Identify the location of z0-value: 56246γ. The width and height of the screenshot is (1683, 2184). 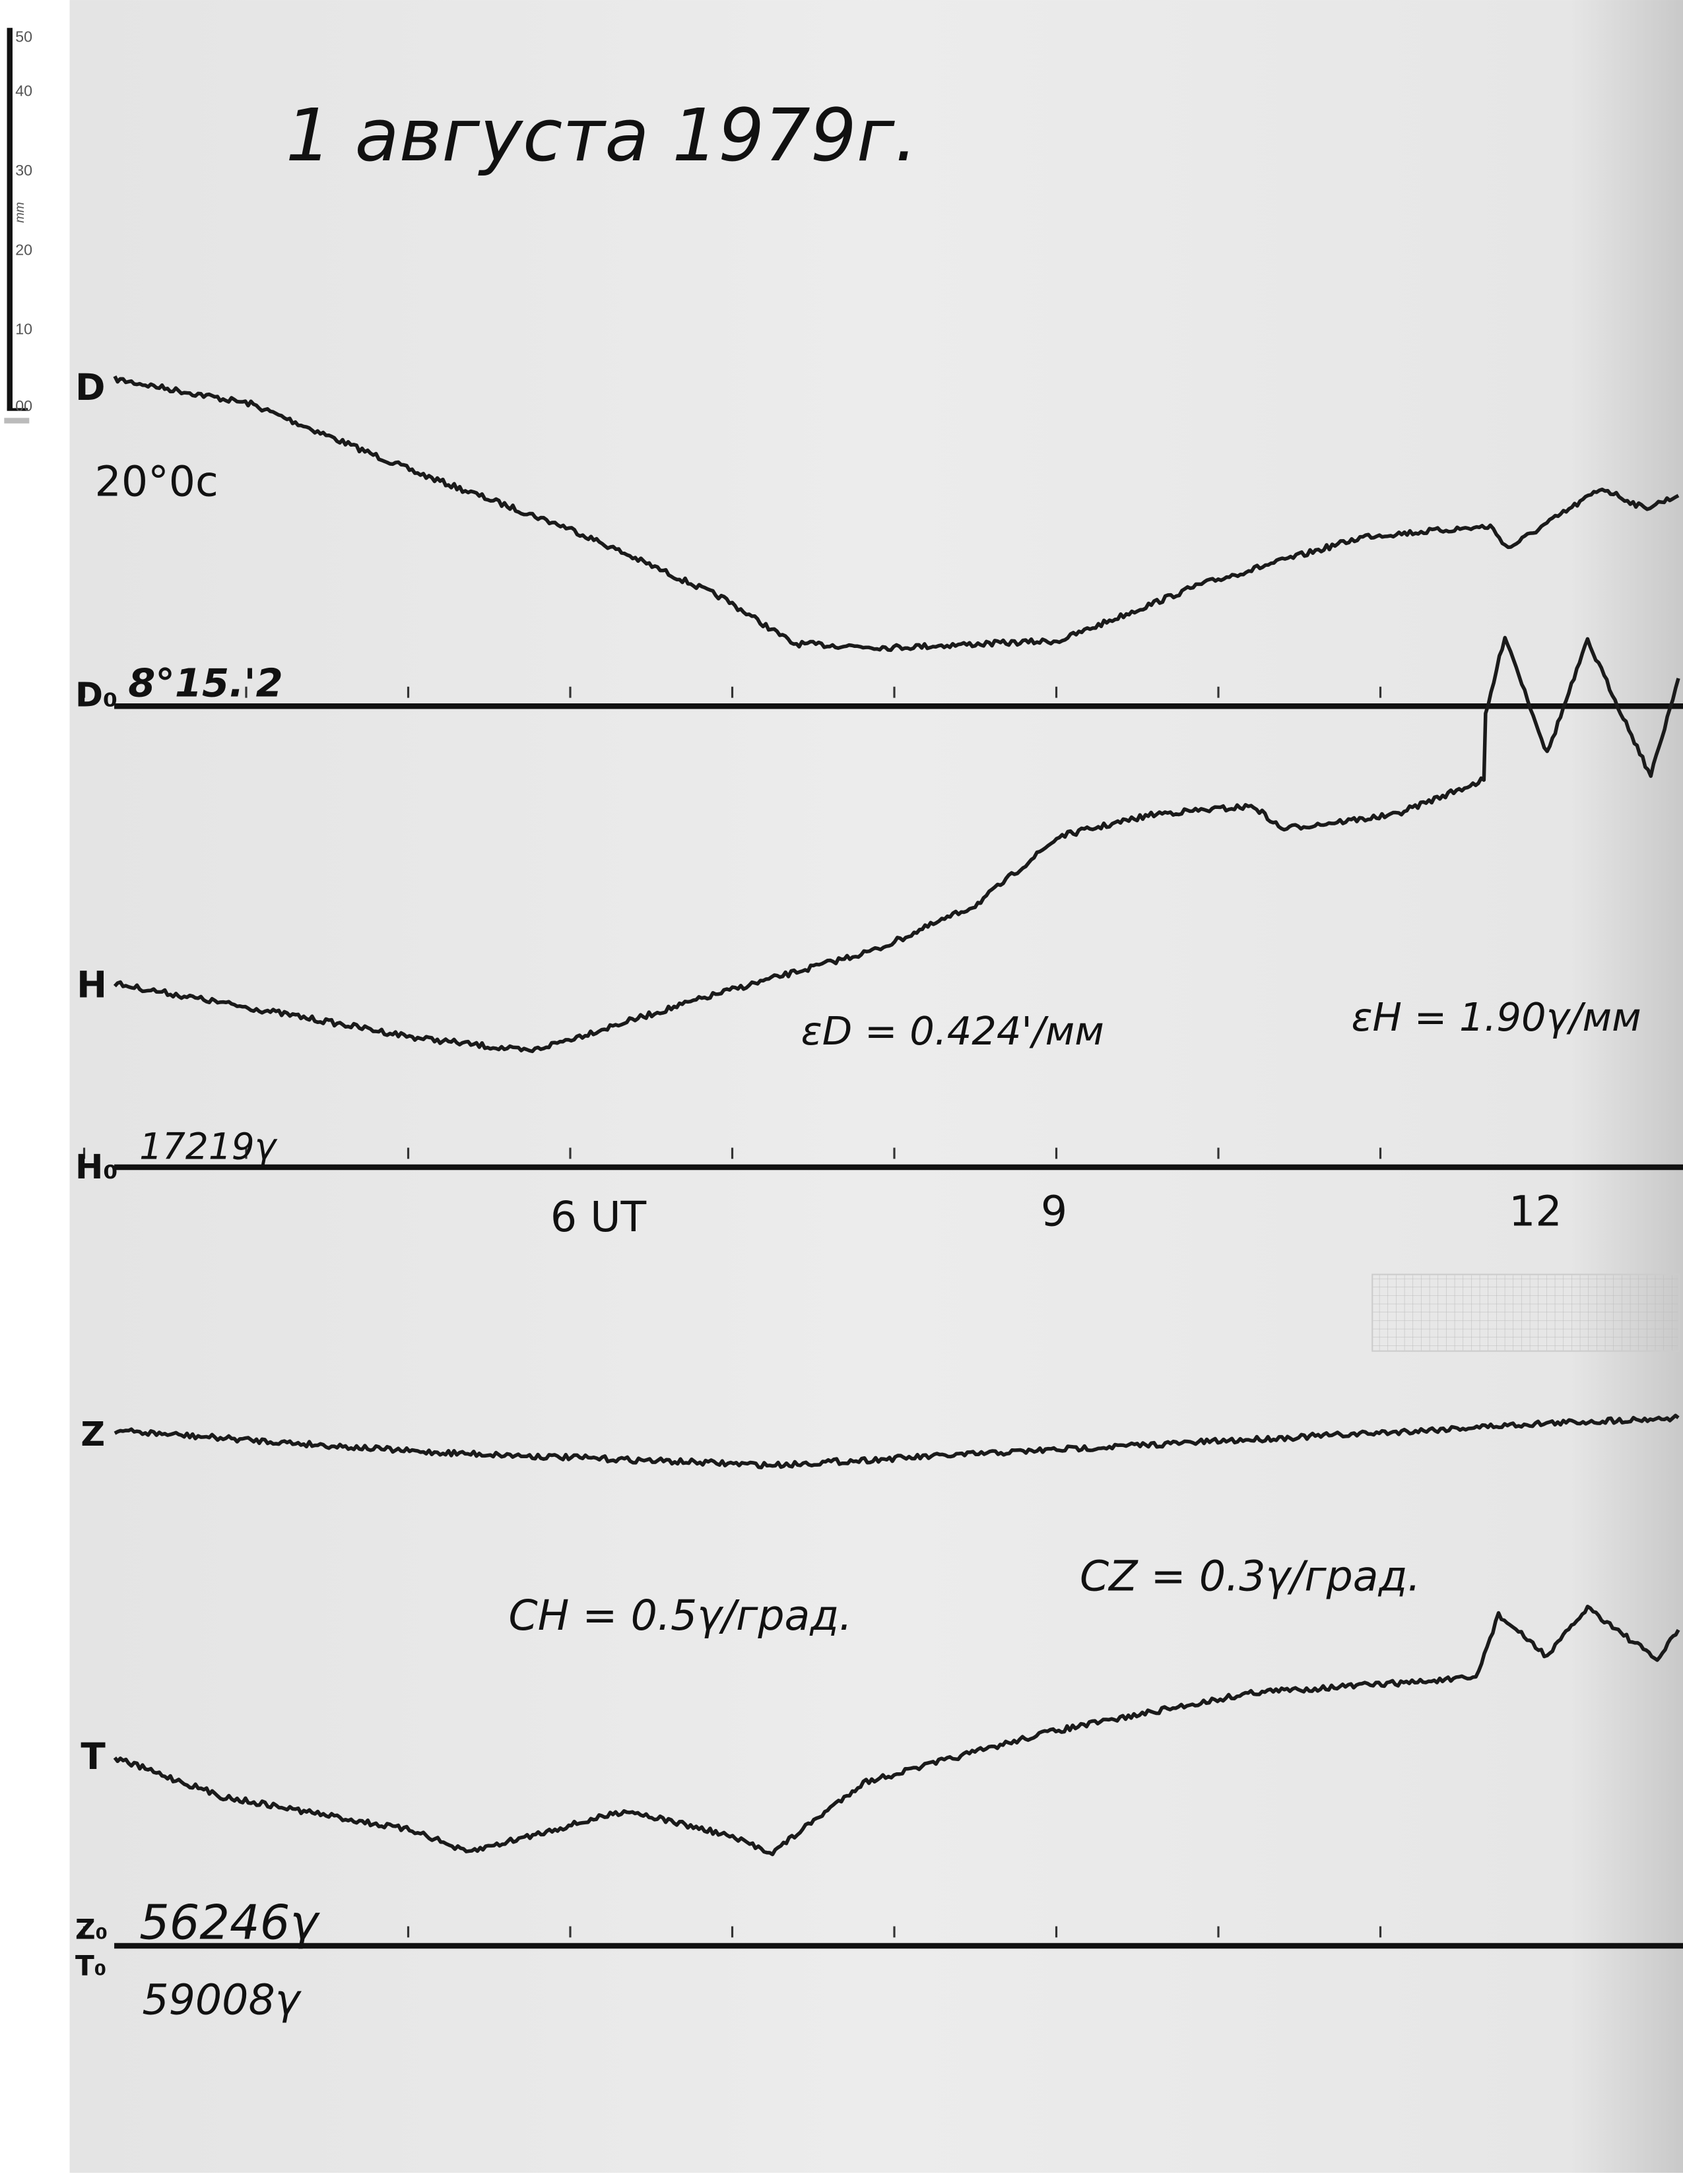
(230, 1922).